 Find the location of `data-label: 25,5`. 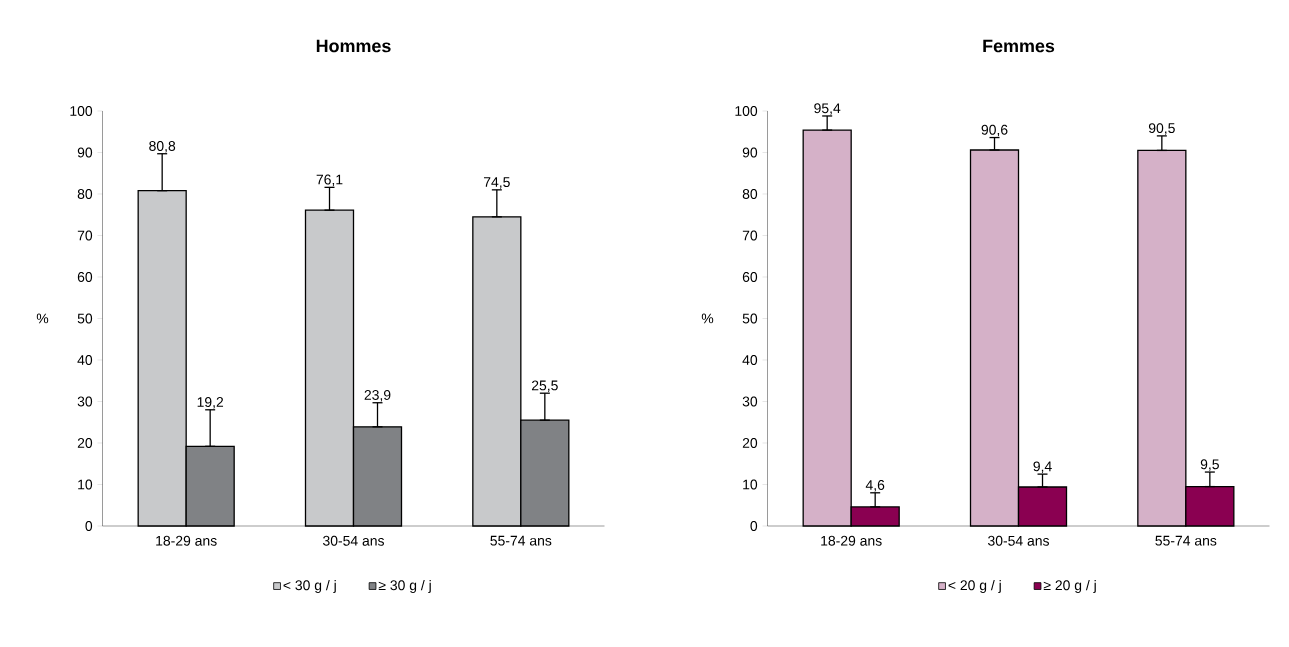

data-label: 25,5 is located at coordinates (544, 386).